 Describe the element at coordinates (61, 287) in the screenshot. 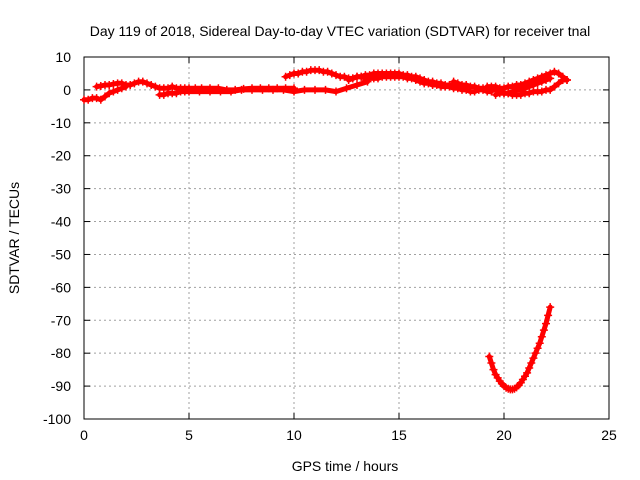

I see `y-tick-label: -60` at that location.